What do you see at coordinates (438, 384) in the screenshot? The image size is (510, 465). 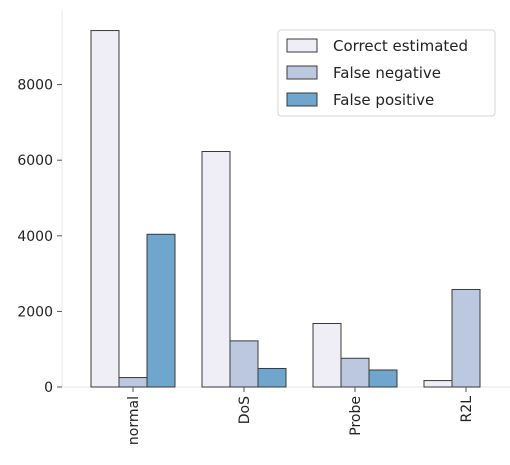 I see `bar-r2l-correct-estimated` at bounding box center [438, 384].